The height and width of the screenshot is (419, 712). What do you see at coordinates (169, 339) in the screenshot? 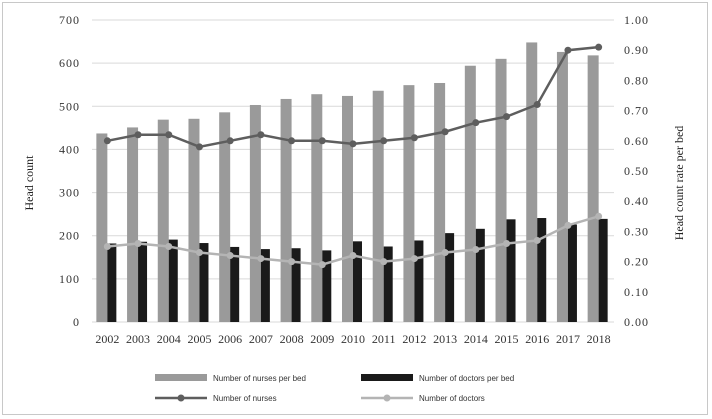
I see `x-tick-label: 2004` at bounding box center [169, 339].